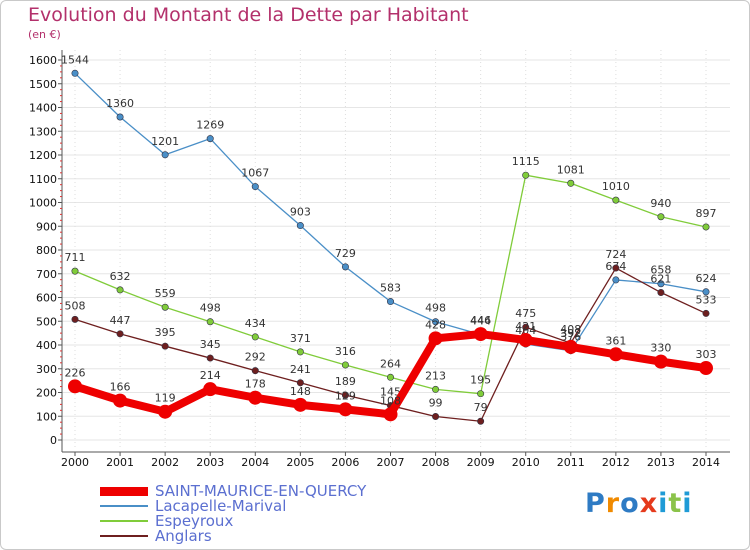  Describe the element at coordinates (46, 226) in the screenshot. I see `y-tick-label: 900` at that location.